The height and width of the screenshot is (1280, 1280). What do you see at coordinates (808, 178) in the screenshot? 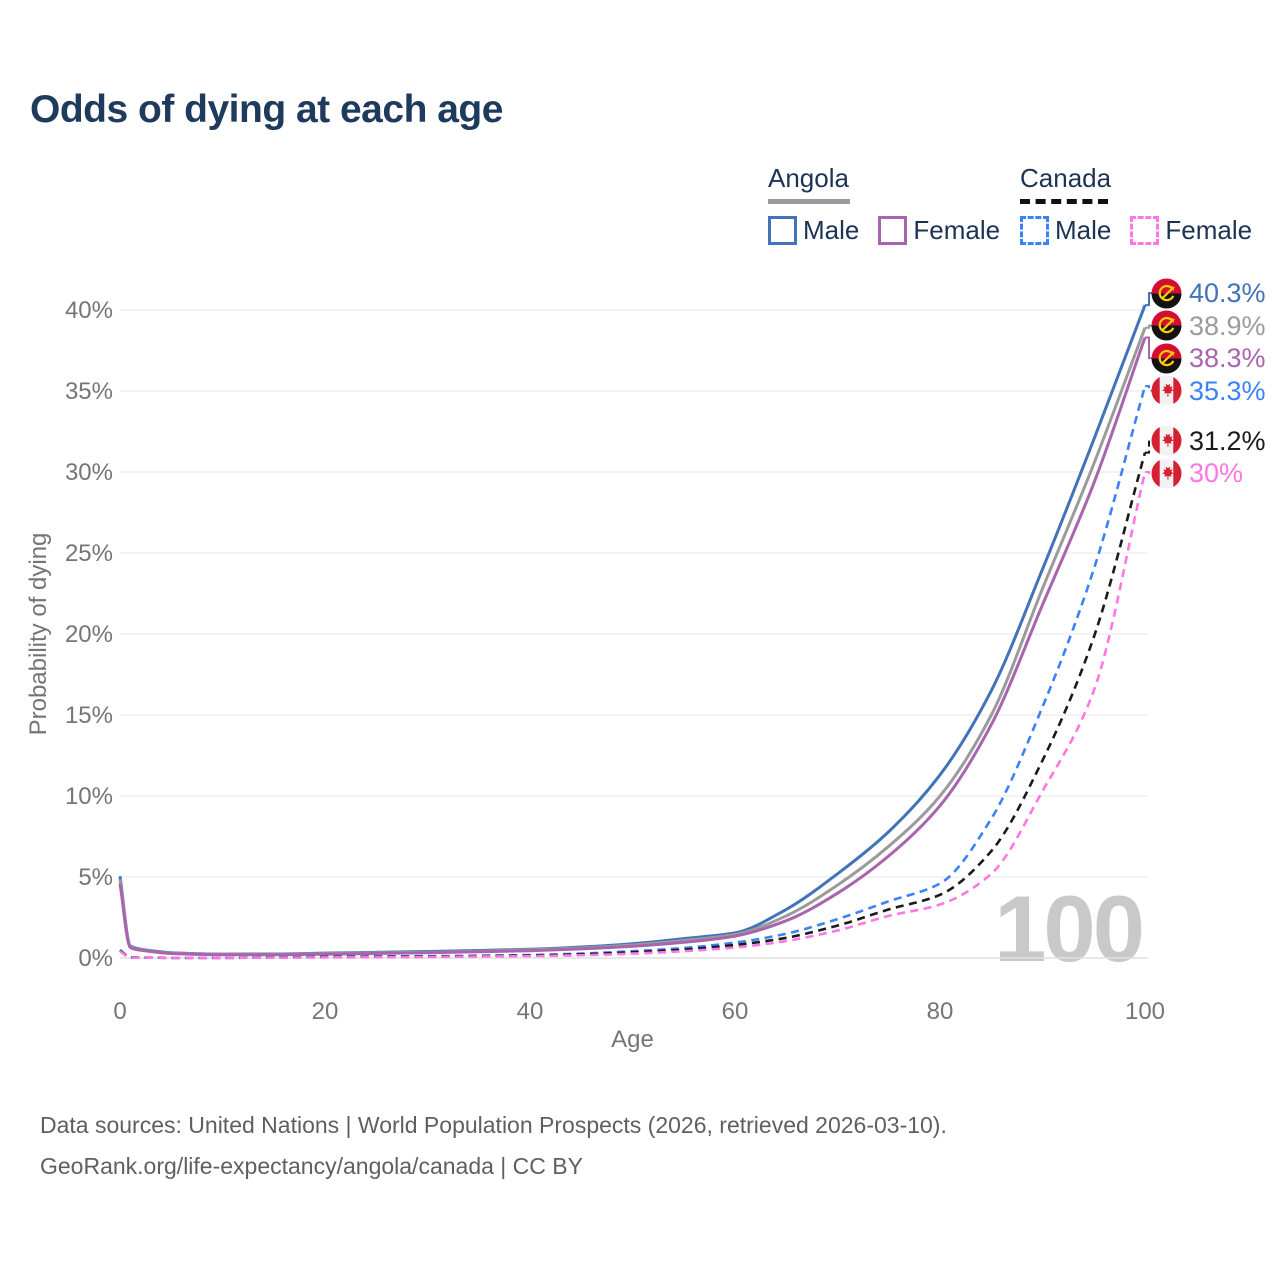
I see `legend-group-title-angola: Angola` at bounding box center [808, 178].